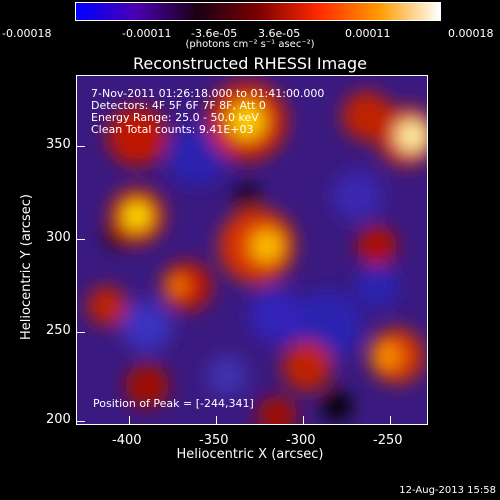 The height and width of the screenshot is (500, 500). What do you see at coordinates (258, 11) in the screenshot?
I see `colorbar` at bounding box center [258, 11].